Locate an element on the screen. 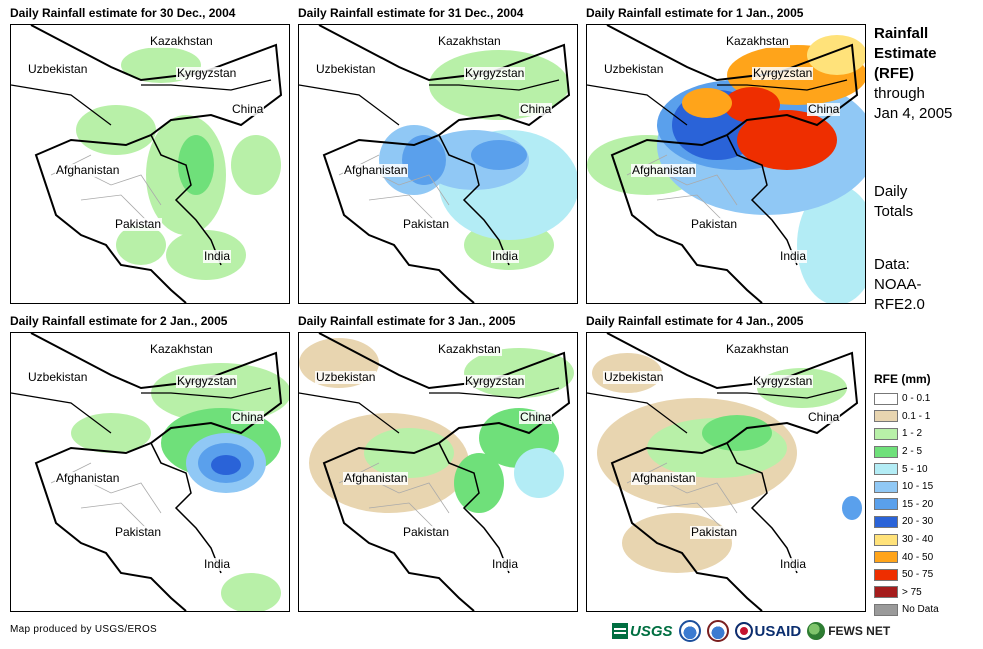 This screenshot has width=983, height=649. usgs-mark-icon is located at coordinates (620, 631).